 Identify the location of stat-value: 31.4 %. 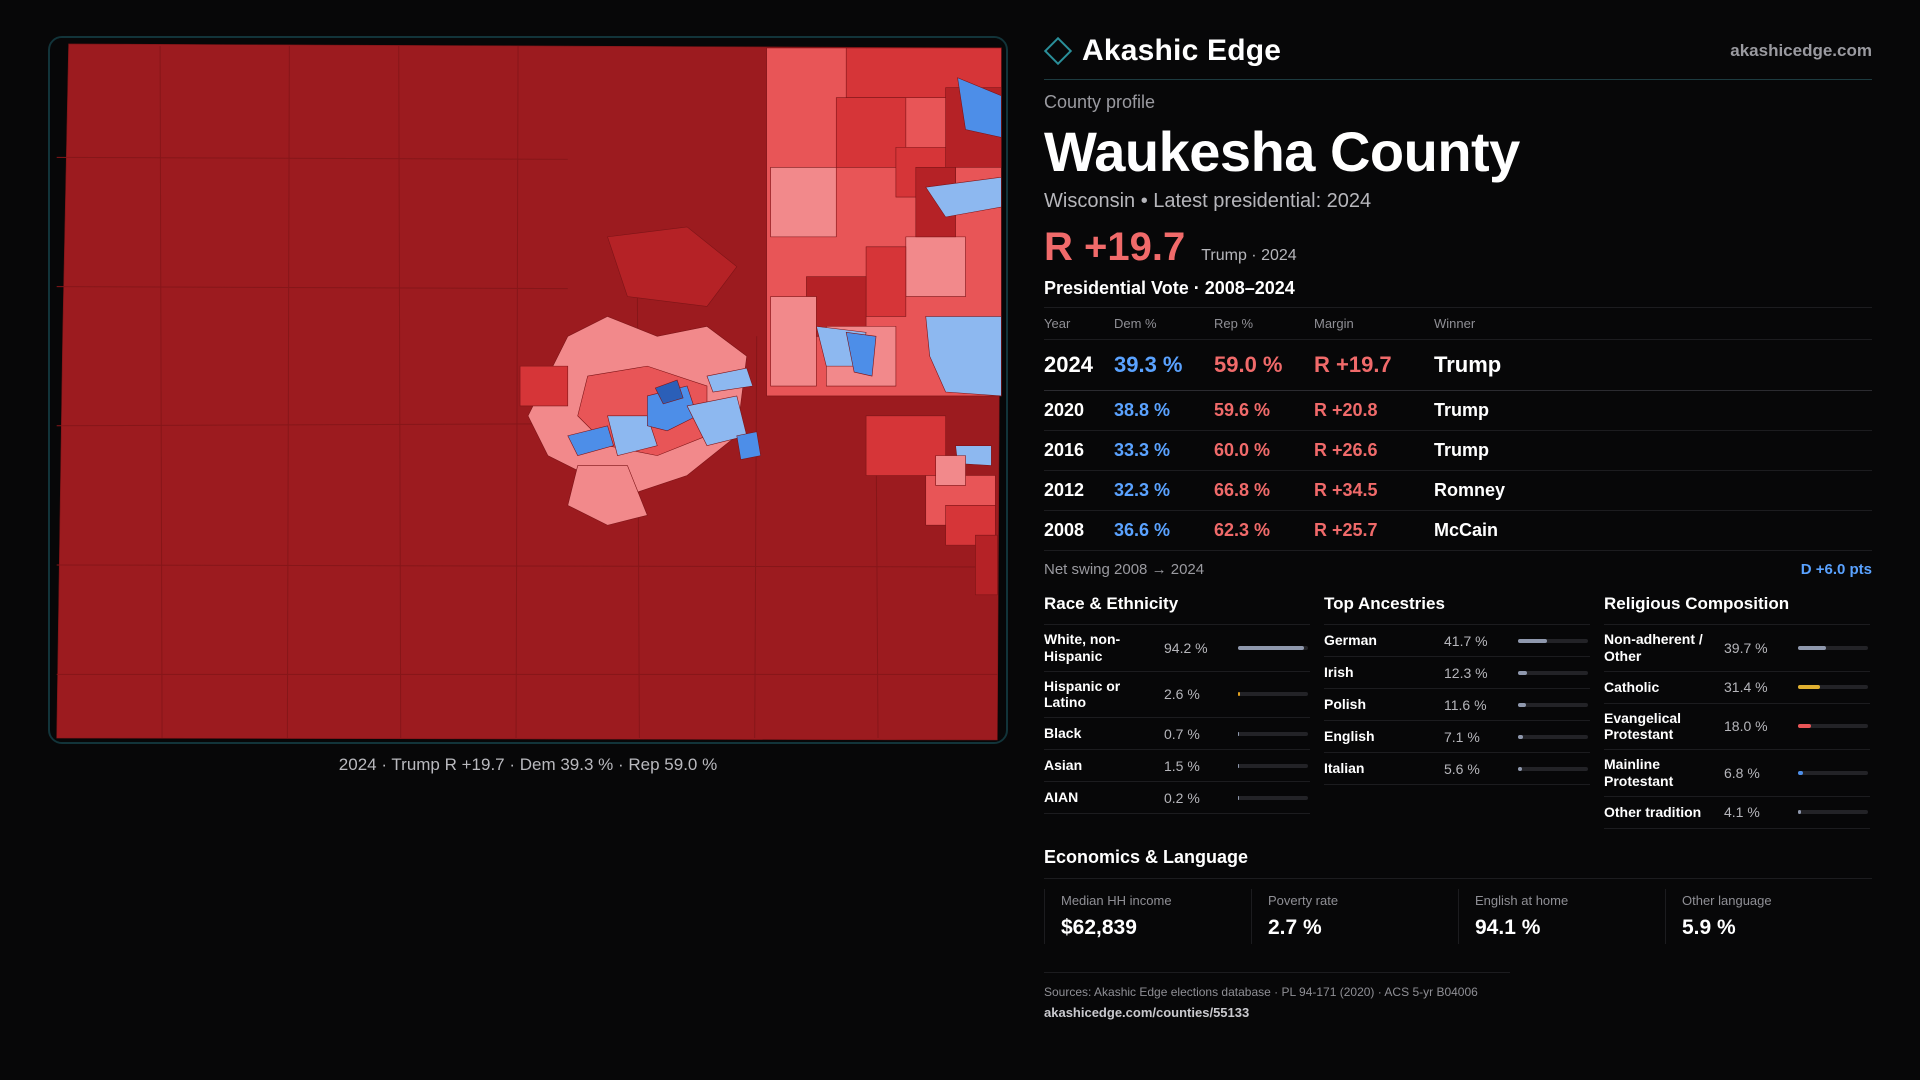
(1746, 687).